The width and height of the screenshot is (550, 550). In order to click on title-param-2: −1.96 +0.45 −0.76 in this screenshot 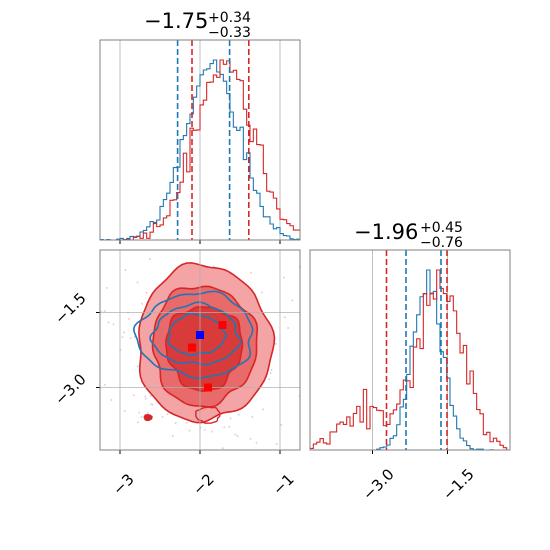, I will do `click(408, 235)`.